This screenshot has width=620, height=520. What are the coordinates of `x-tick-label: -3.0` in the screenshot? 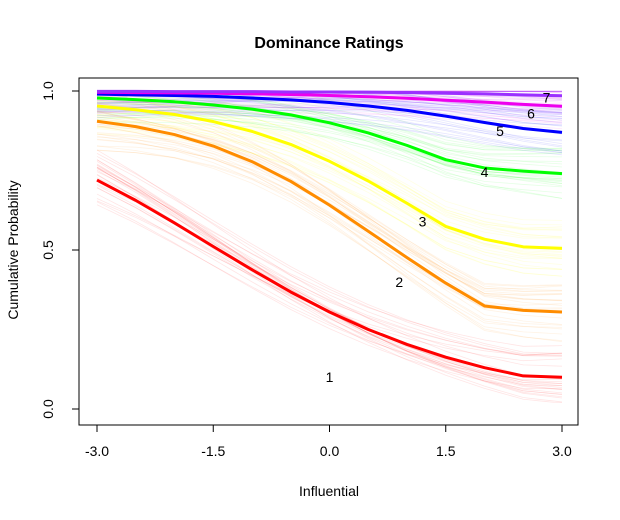 It's located at (97, 451).